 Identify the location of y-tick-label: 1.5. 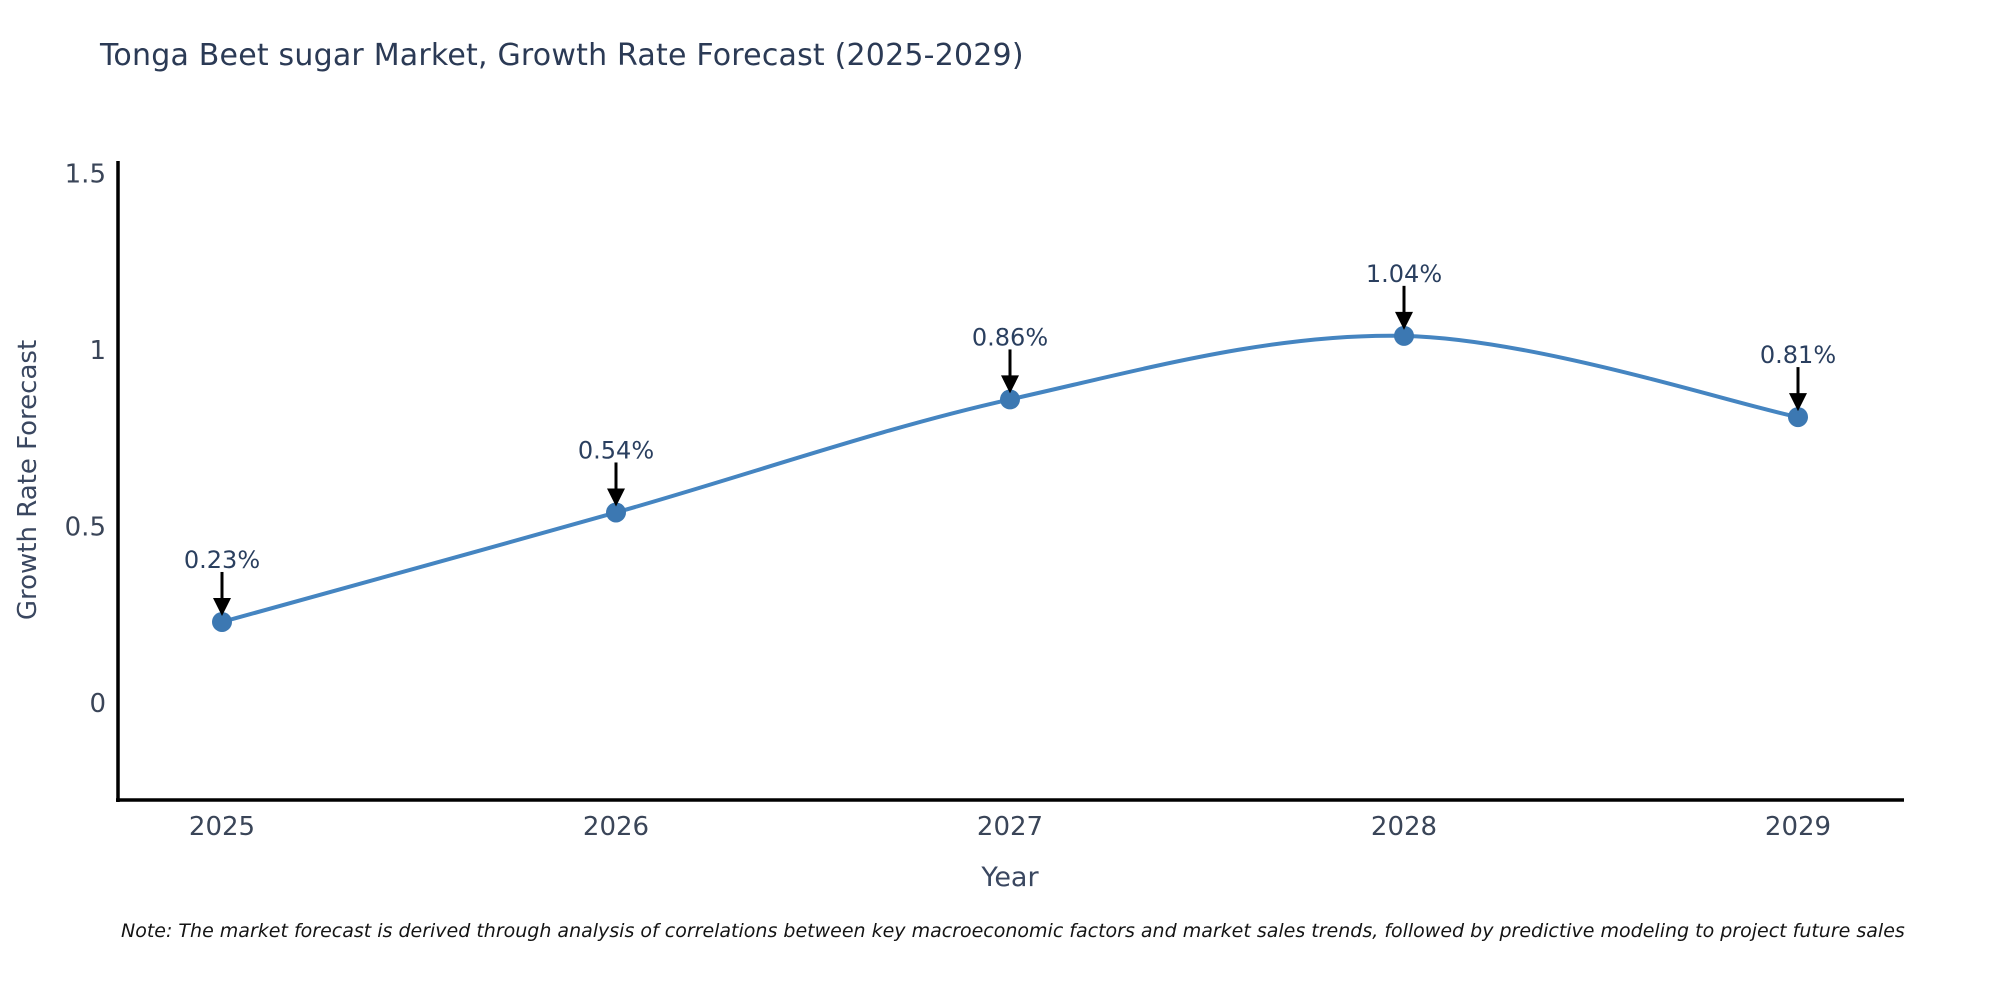
(85, 174).